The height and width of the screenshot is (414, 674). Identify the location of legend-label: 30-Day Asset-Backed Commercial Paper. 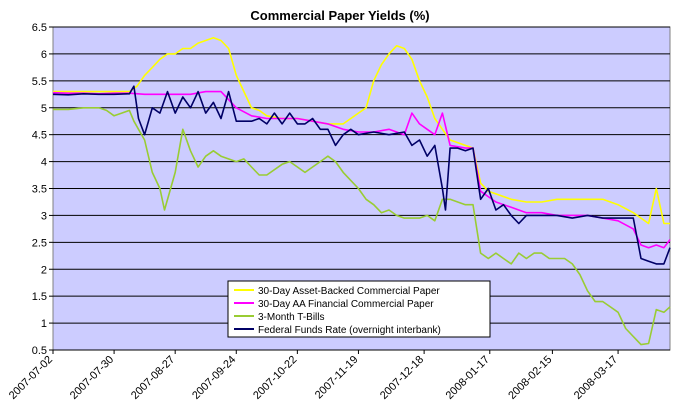
(349, 291).